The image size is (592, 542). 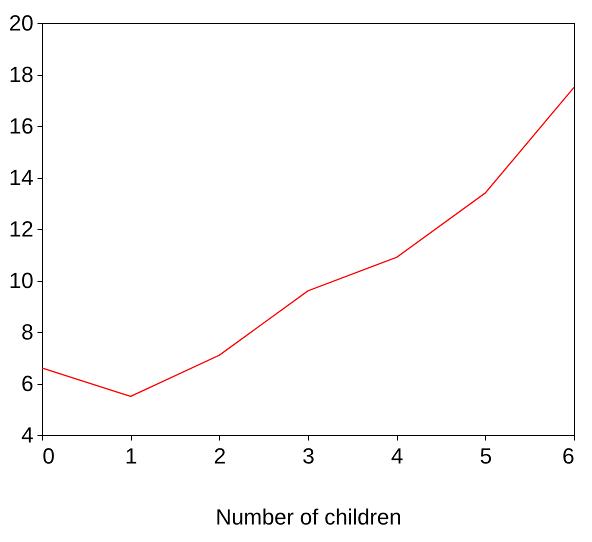 I want to click on x-tick-label: 3, so click(x=308, y=456).